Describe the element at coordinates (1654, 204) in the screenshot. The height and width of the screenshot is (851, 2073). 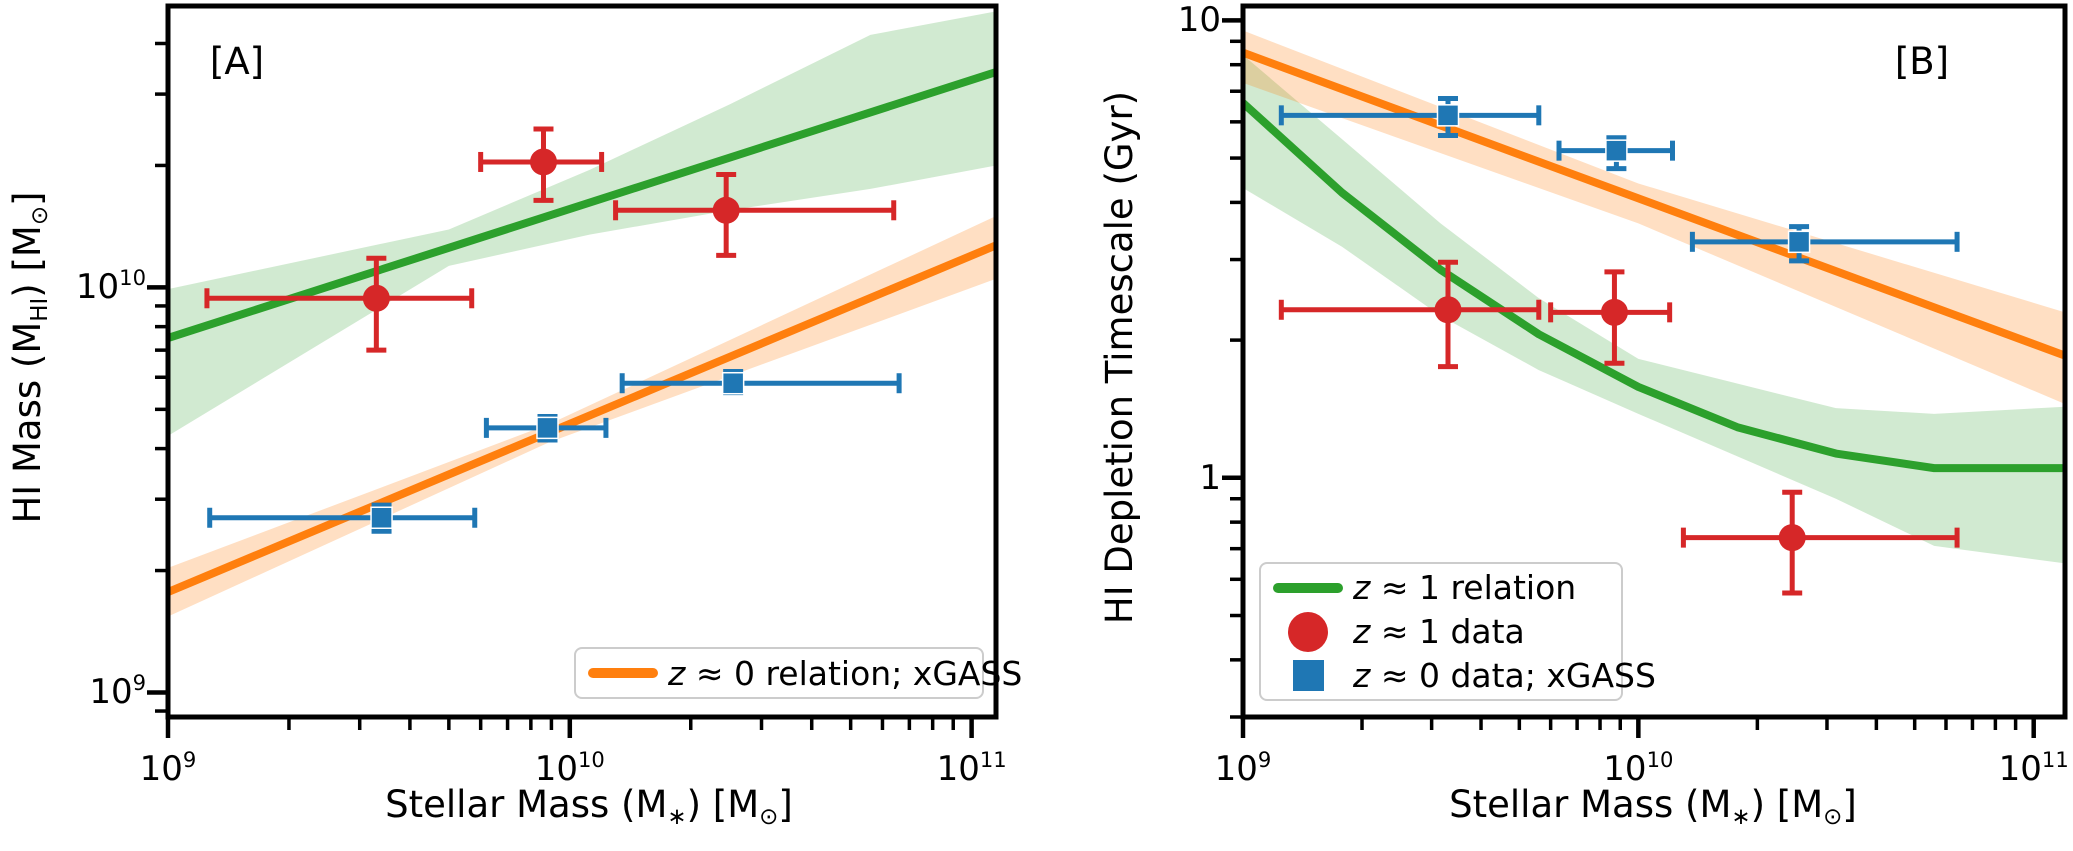
I see `panel-B-orange-line` at that location.